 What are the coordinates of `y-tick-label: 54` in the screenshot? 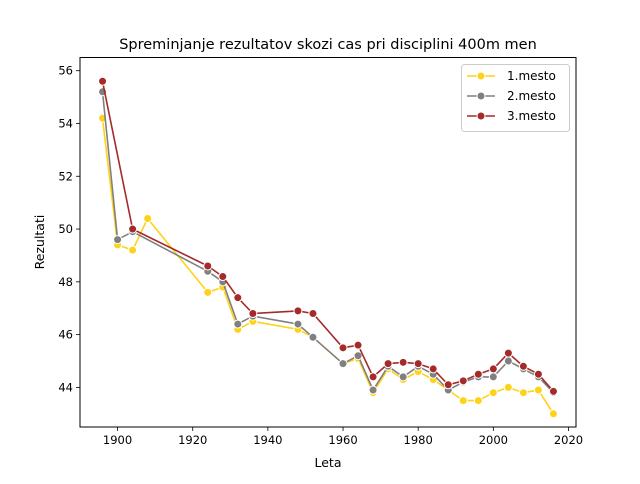 It's located at (65, 123).